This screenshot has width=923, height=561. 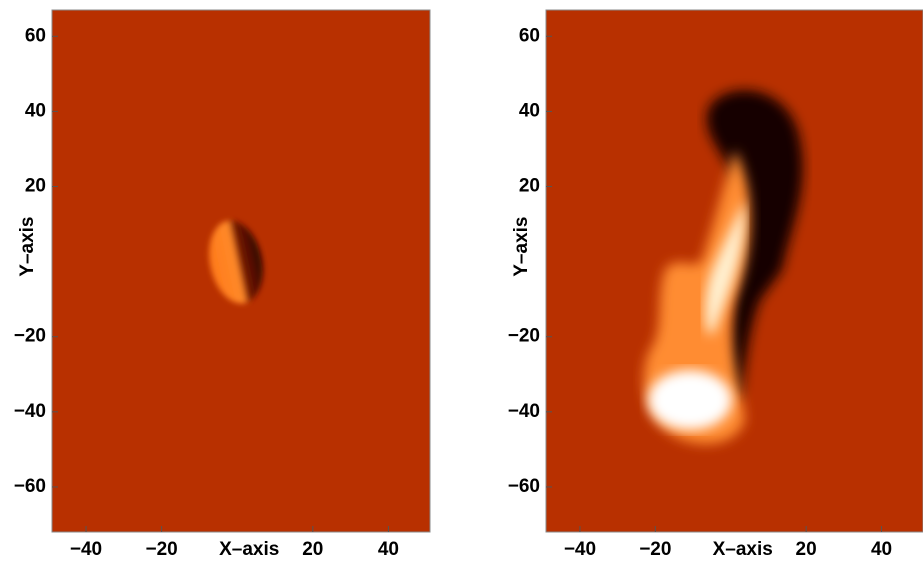 I want to click on blob, so click(x=236, y=262).